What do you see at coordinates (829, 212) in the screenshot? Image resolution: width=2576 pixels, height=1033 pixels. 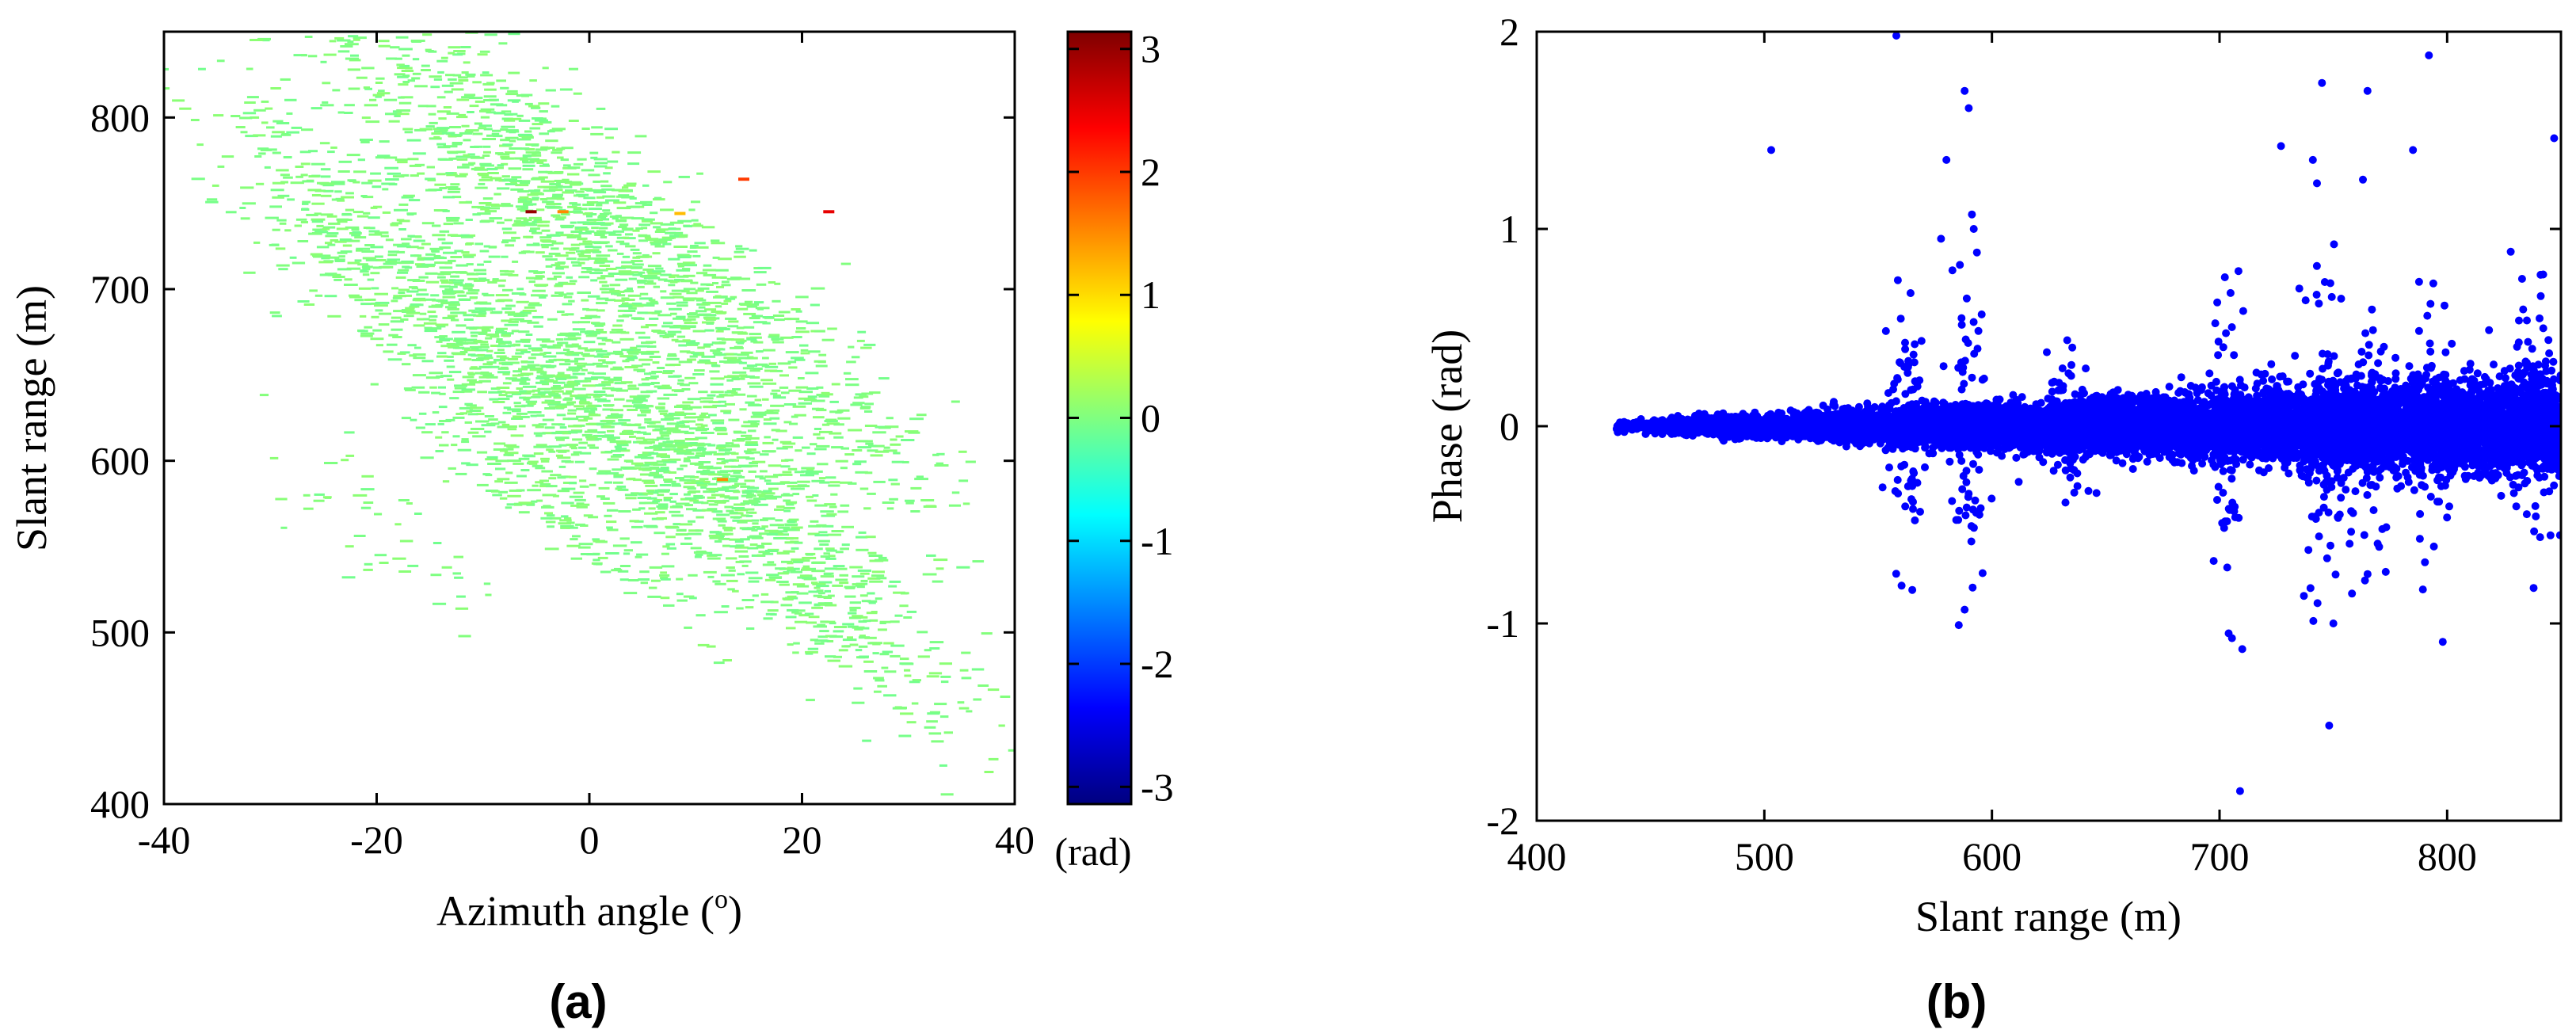 I see `hot-pixel` at bounding box center [829, 212].